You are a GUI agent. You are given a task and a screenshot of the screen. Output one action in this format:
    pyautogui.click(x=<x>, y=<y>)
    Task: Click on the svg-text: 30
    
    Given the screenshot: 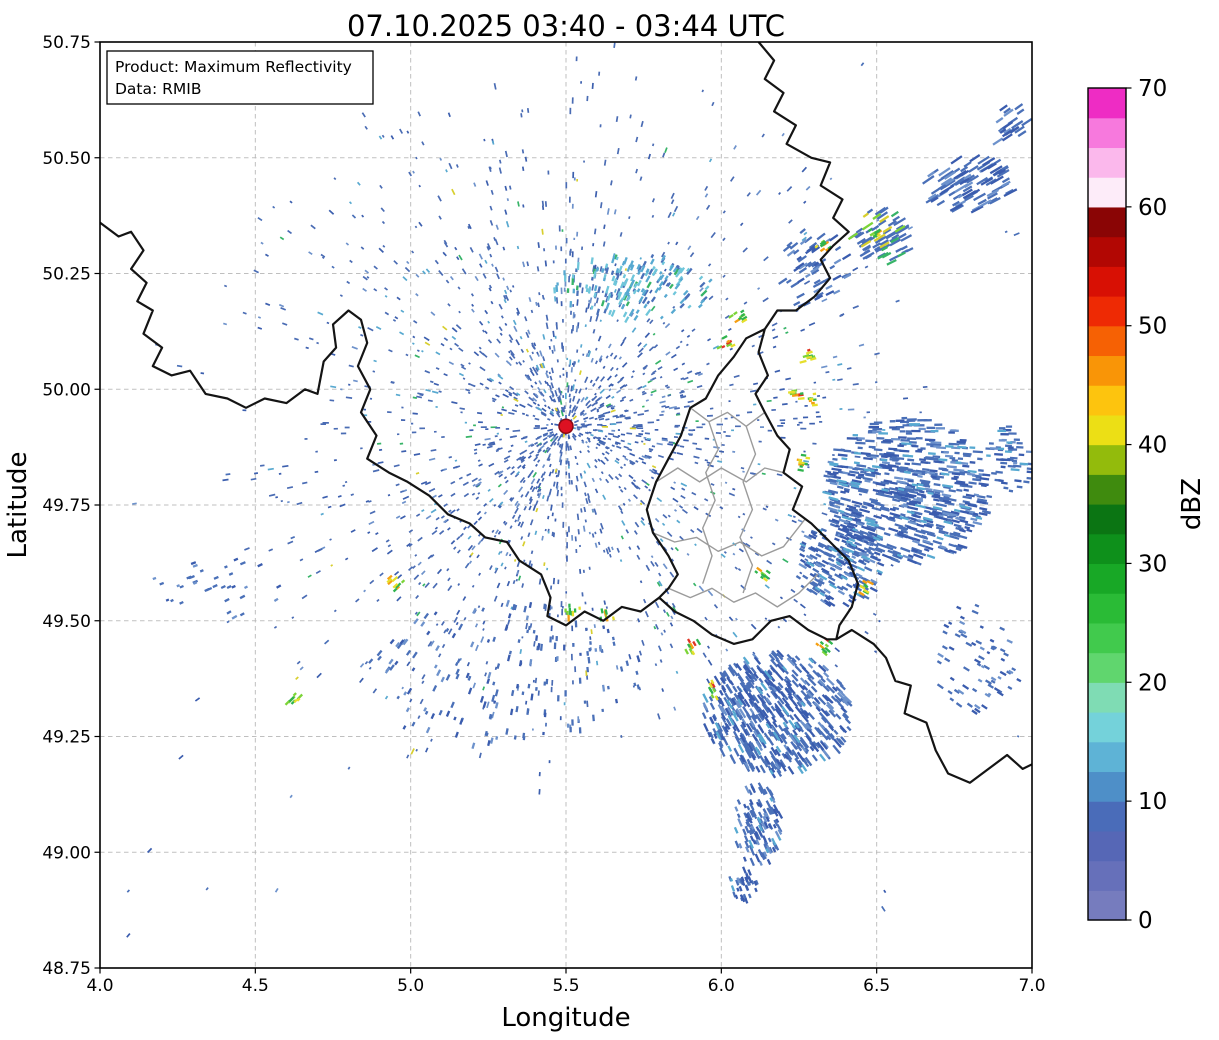 What is the action you would take?
    pyautogui.click(x=1152, y=564)
    